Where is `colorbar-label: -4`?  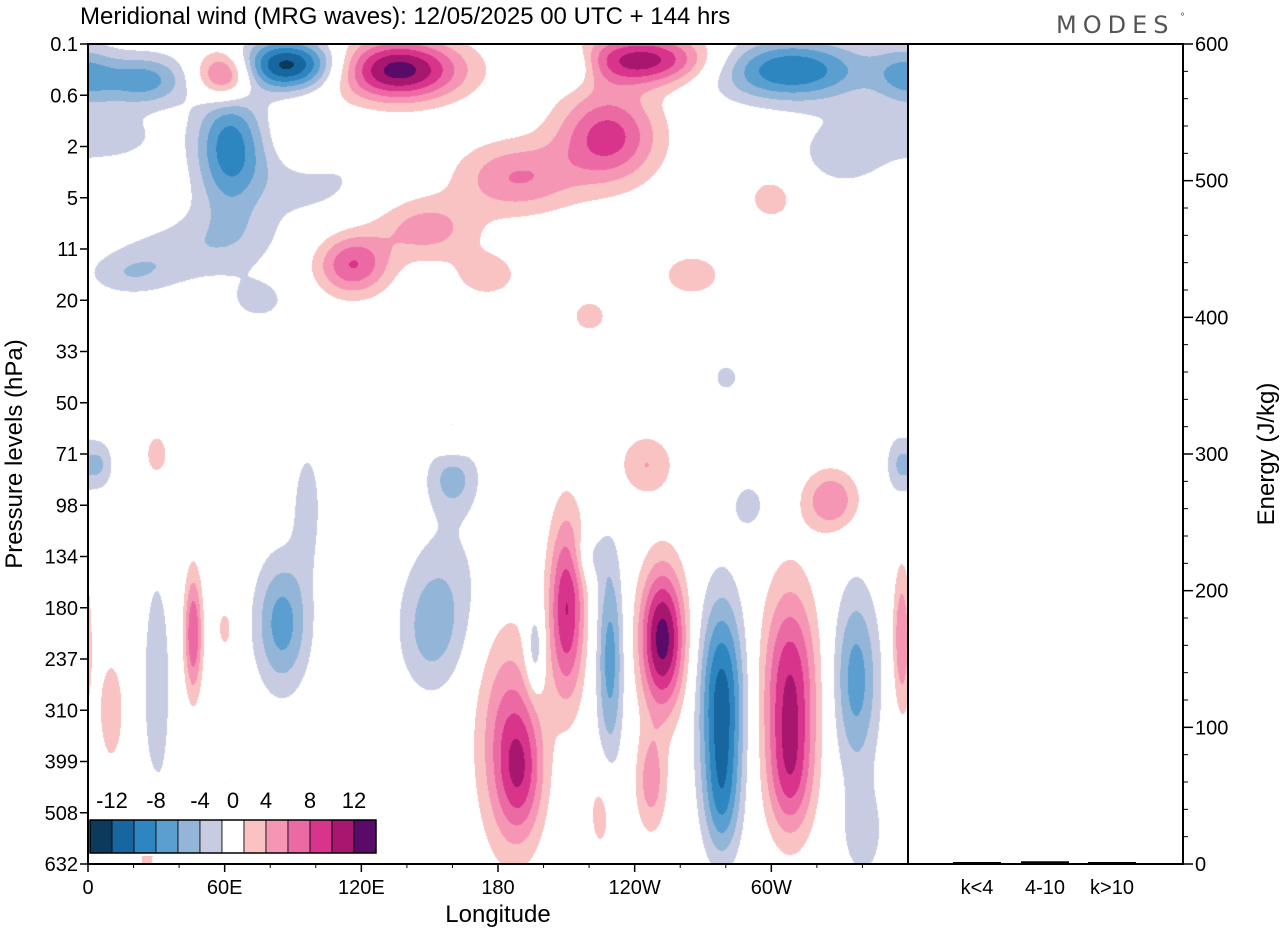
colorbar-label: -4 is located at coordinates (200, 800).